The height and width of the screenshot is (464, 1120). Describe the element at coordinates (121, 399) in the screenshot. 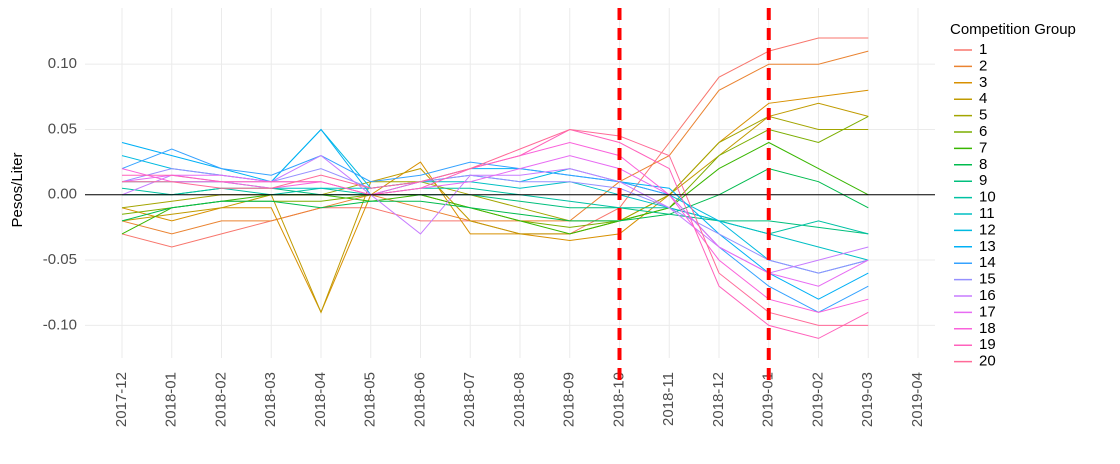

I see `x-tick-label: 2017-12` at that location.